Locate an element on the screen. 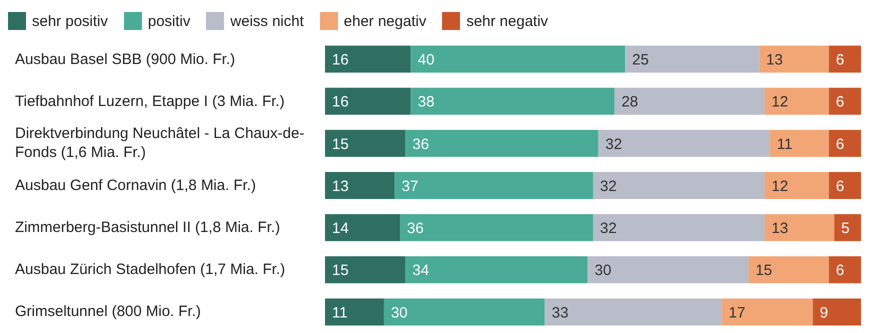 The image size is (873, 333). legend-label: eher negativ is located at coordinates (384, 22).